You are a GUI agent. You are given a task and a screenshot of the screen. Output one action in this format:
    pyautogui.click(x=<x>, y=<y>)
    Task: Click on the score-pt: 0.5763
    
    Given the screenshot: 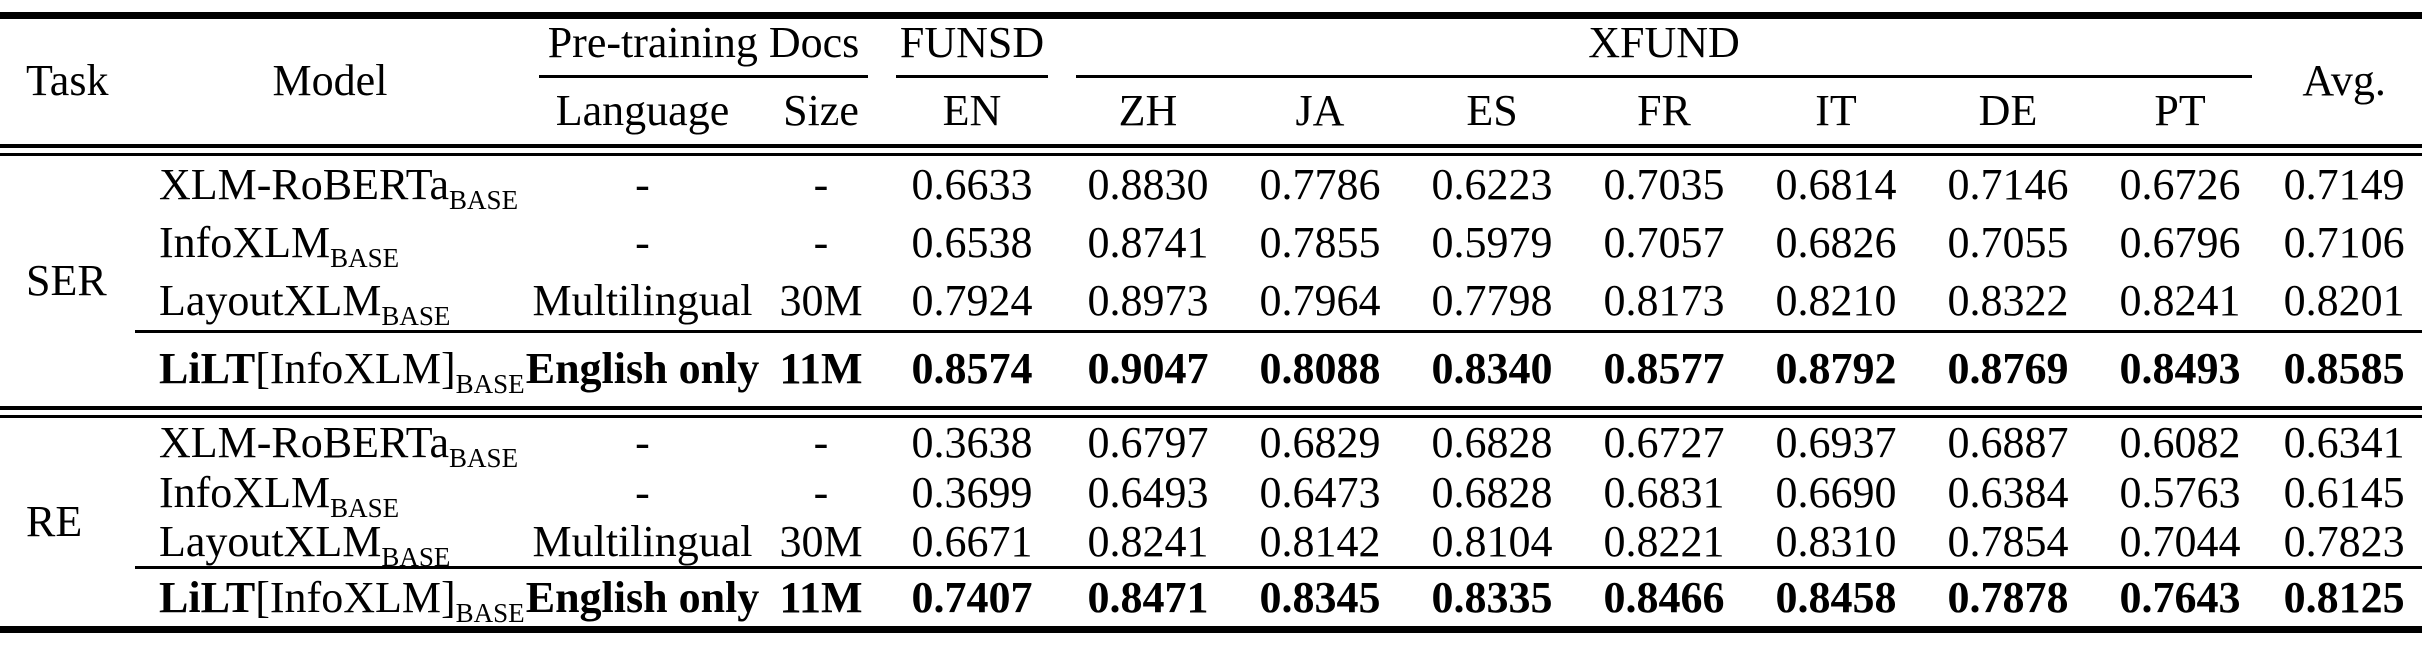 What is the action you would take?
    pyautogui.click(x=2180, y=492)
    